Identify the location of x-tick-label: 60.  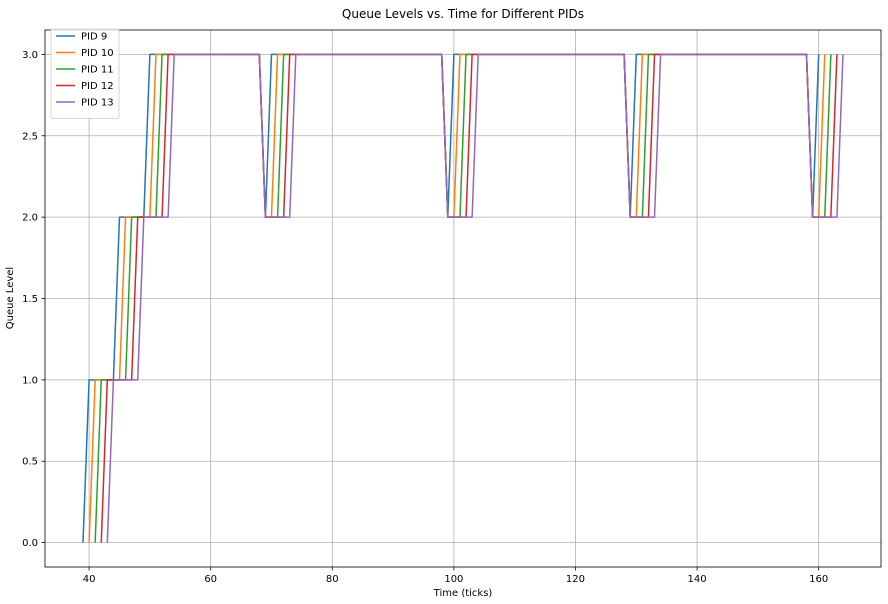
(210, 579).